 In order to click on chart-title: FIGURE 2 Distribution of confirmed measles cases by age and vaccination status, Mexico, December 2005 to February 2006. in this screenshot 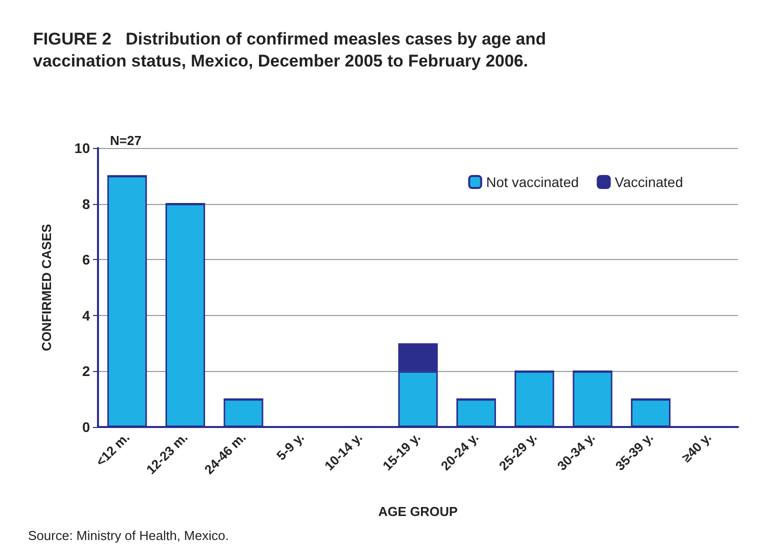, I will do `click(292, 50)`.